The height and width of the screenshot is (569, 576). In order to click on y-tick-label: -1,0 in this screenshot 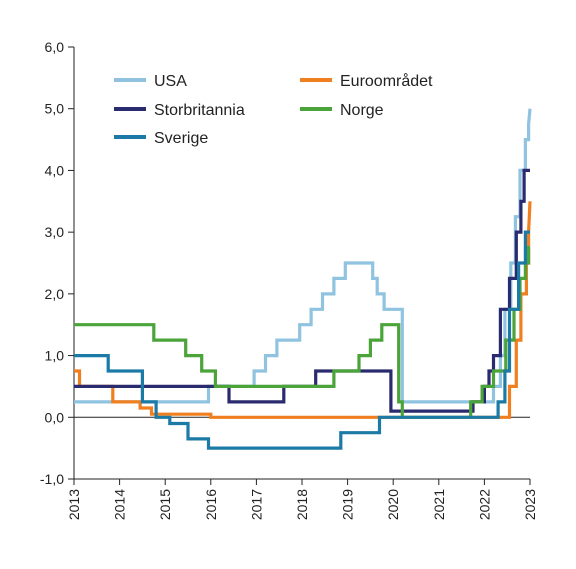, I will do `click(52, 479)`.